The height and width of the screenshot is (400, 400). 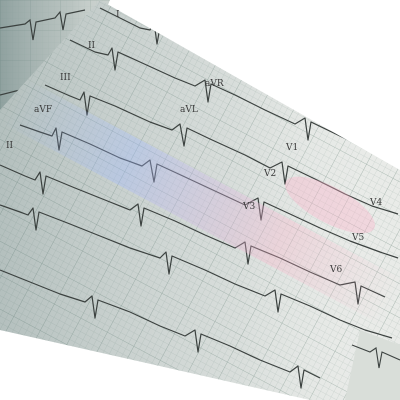 I want to click on lead-label: V2, so click(x=269, y=174).